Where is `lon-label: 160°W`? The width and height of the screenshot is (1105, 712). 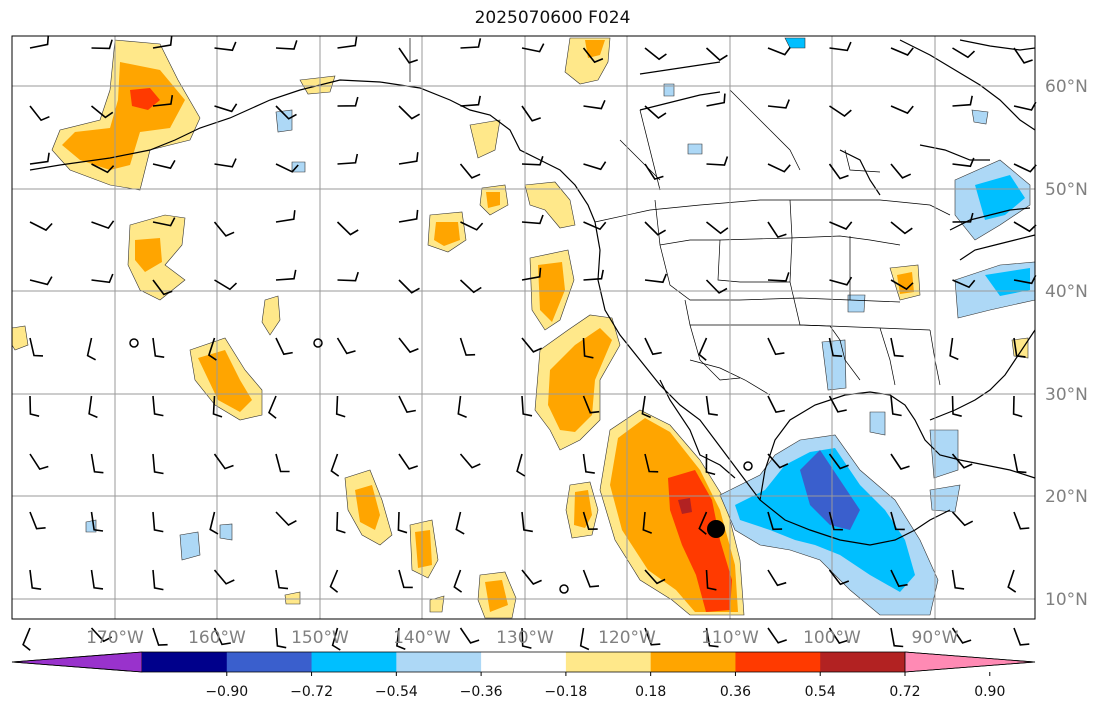
lon-label: 160°W is located at coordinates (217, 638).